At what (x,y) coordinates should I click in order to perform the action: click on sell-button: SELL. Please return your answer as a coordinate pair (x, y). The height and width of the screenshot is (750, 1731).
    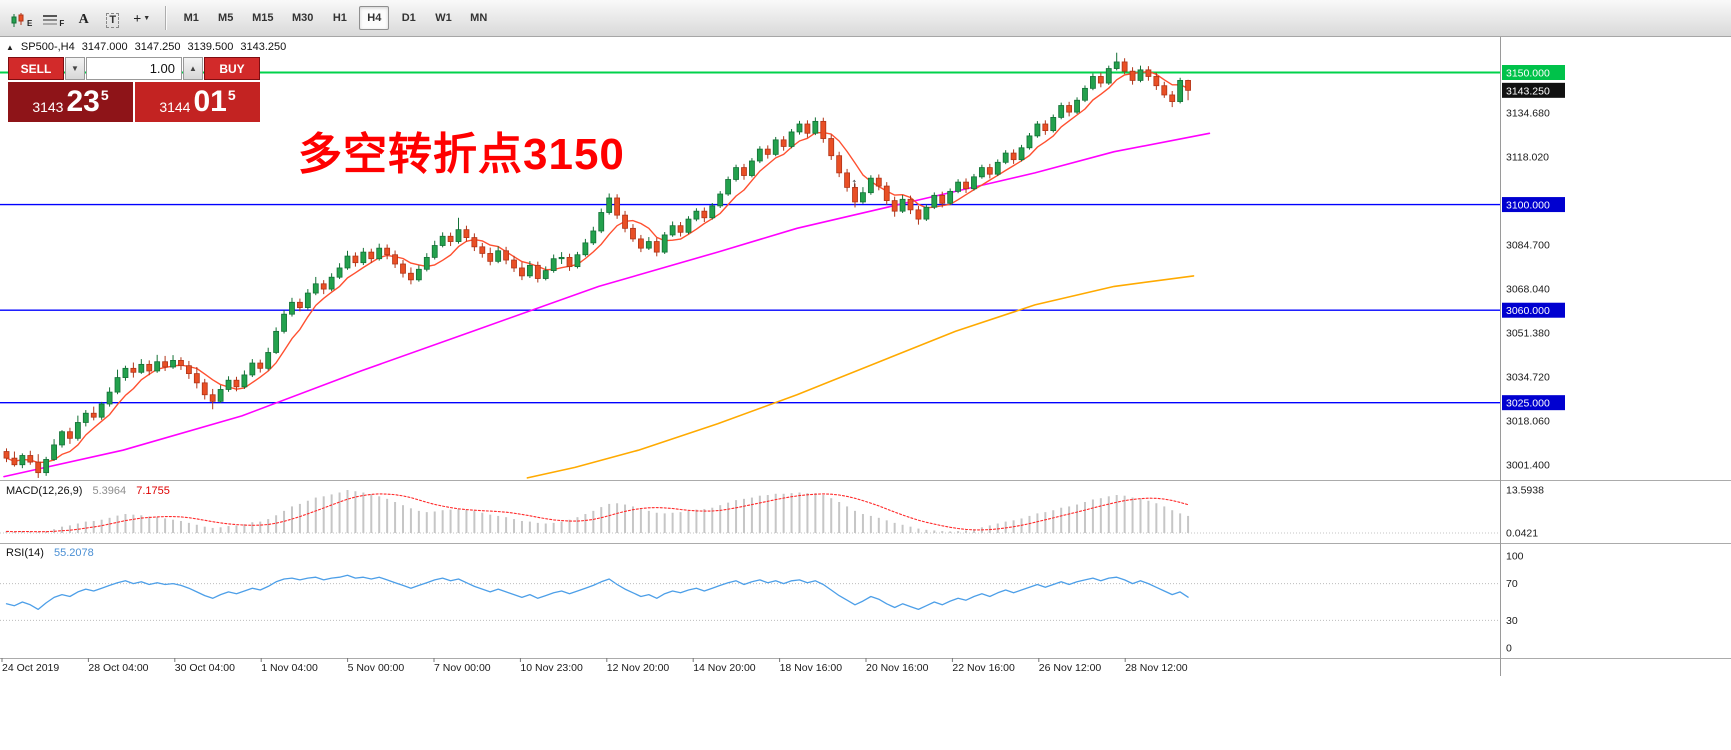
    Looking at the image, I should click on (36, 68).